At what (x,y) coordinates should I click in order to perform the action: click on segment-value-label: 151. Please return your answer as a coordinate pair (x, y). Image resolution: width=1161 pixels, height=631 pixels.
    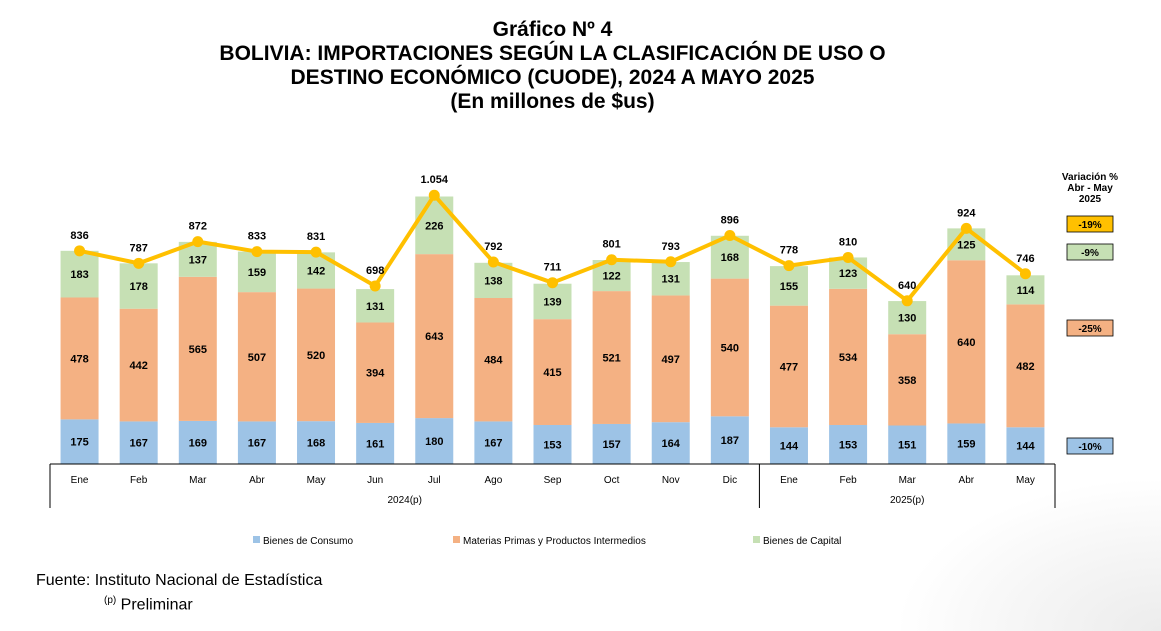
    Looking at the image, I should click on (907, 446).